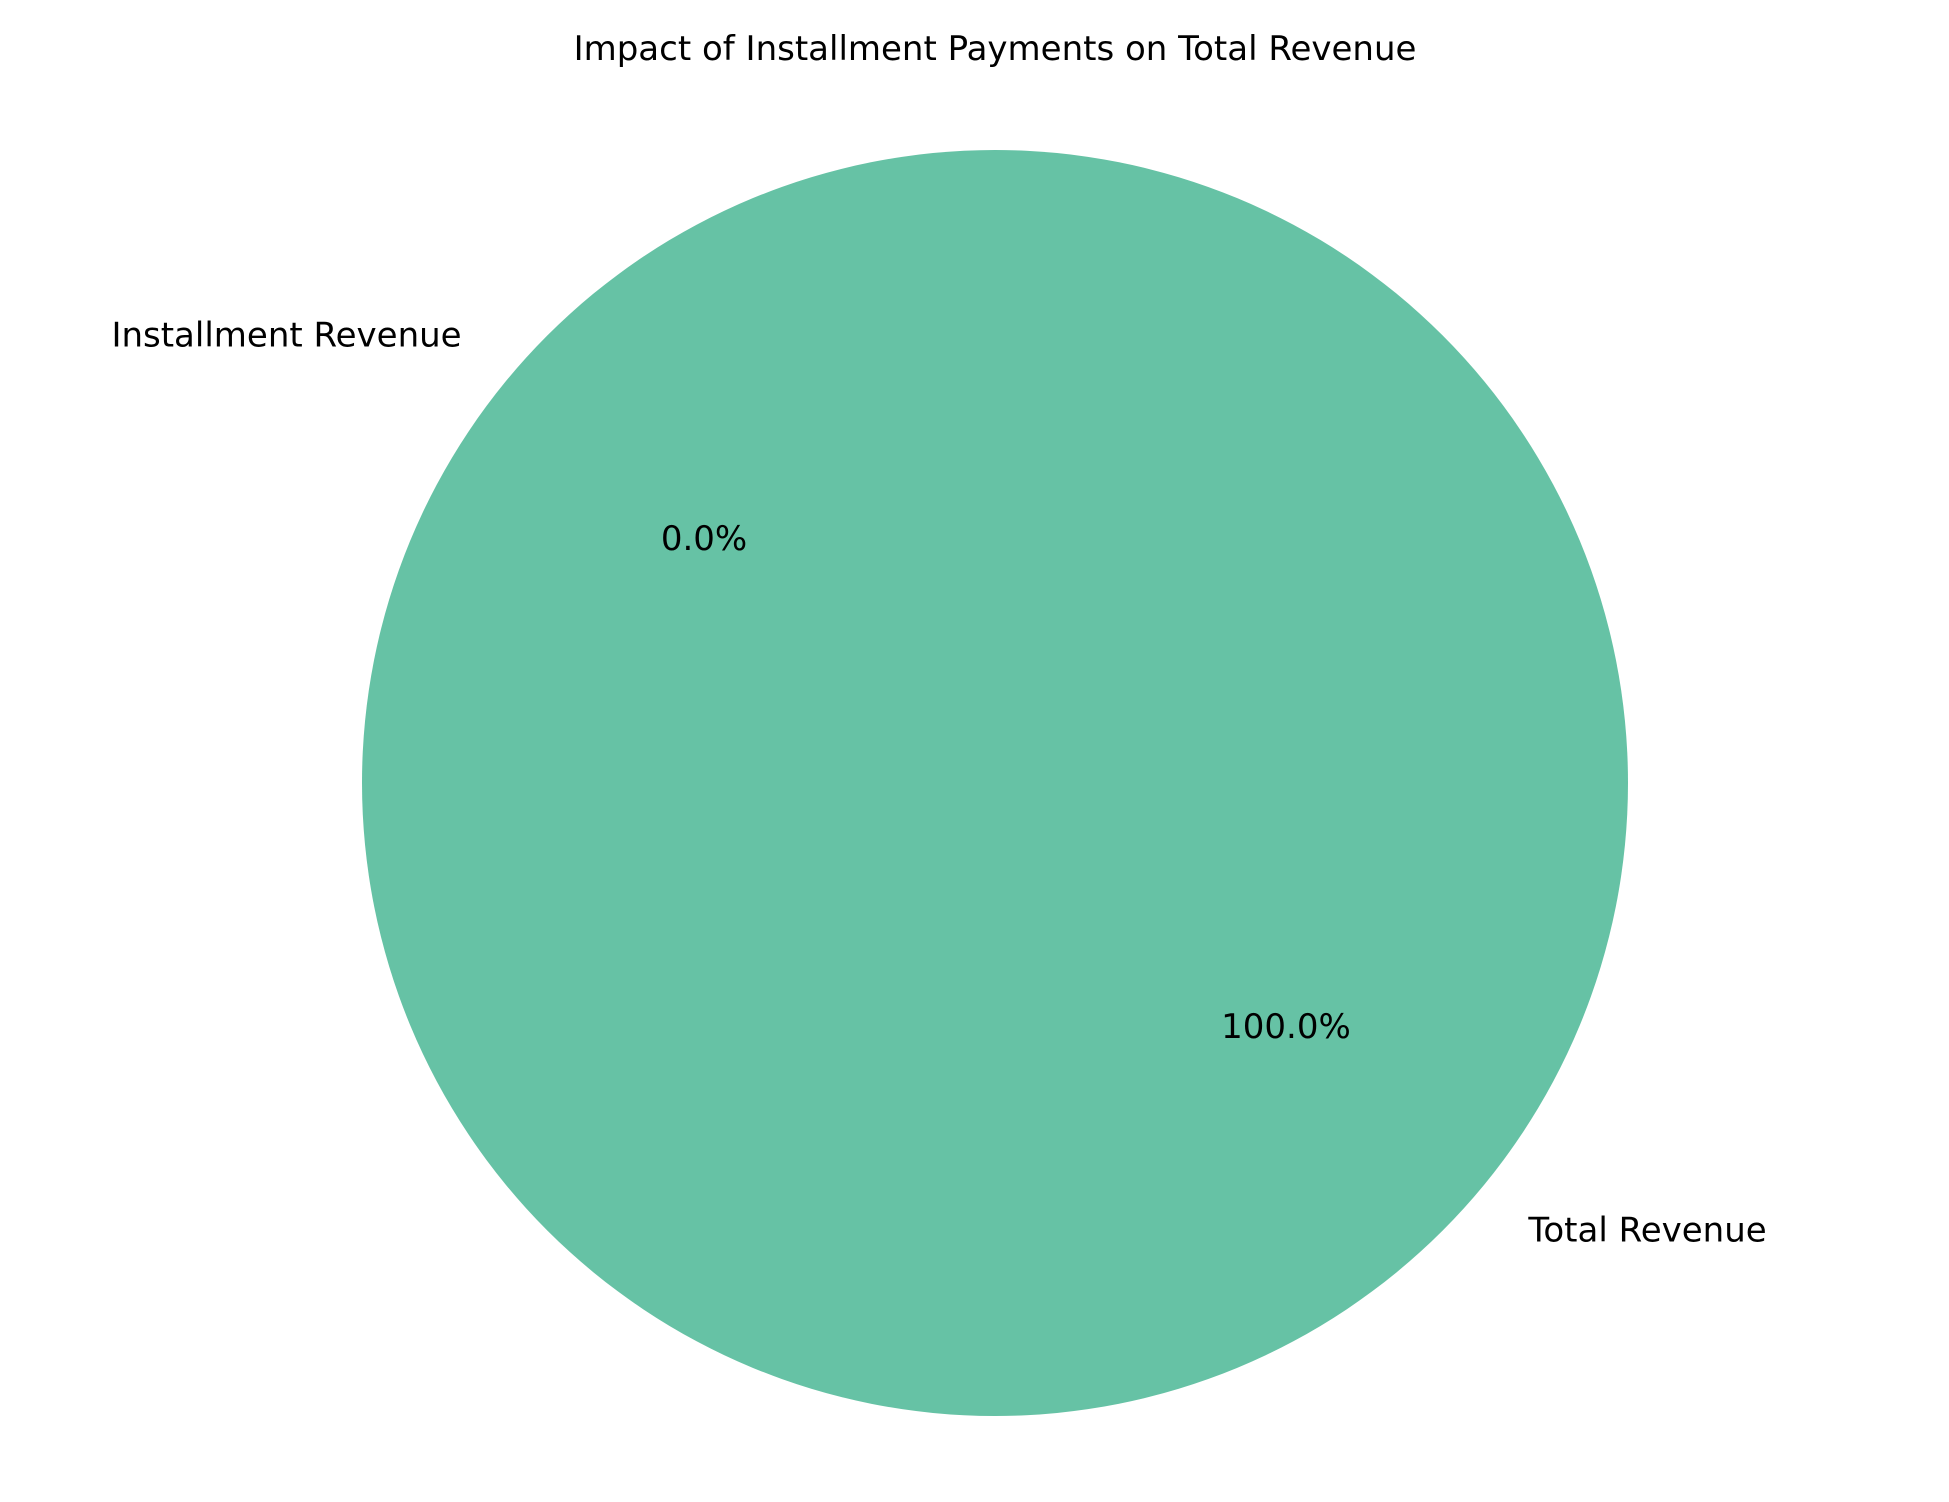 This screenshot has height=1502, width=1949. What do you see at coordinates (1286, 1027) in the screenshot?
I see `slice-percent-total-revenue: 100.0%` at bounding box center [1286, 1027].